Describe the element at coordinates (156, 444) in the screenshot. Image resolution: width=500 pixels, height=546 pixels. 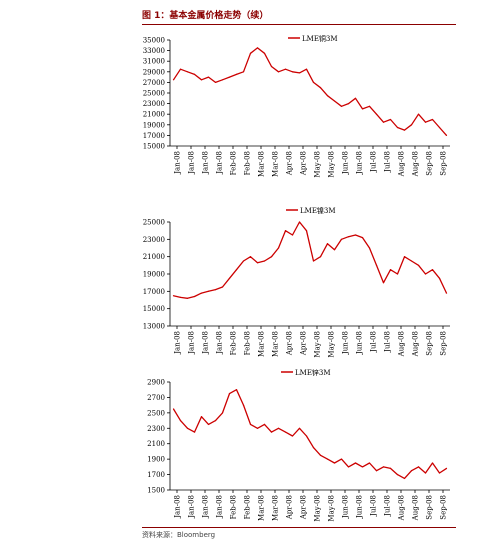
I see `y-tick-label: 2100` at that location.